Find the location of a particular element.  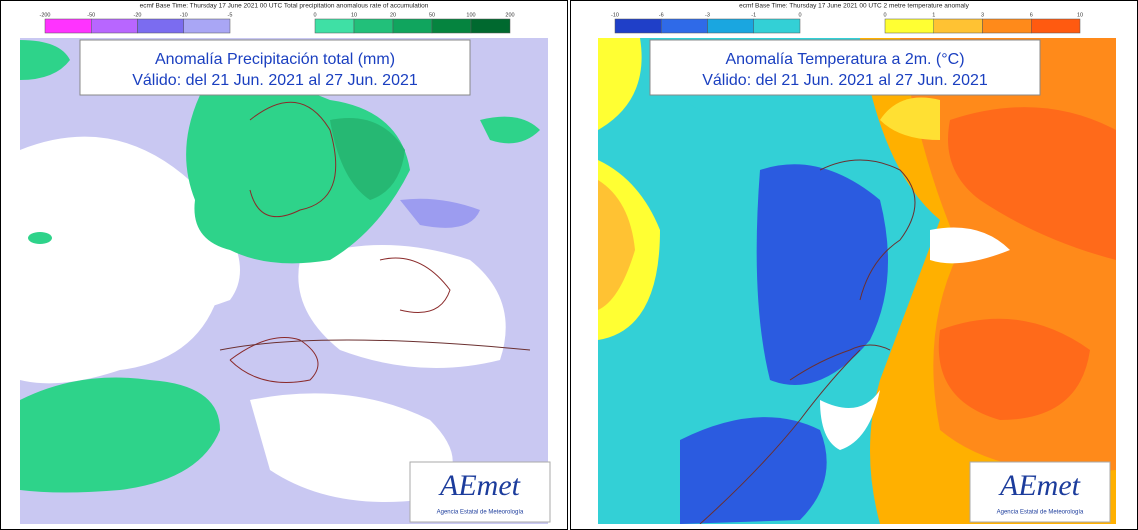

scale-label: -1 is located at coordinates (753, 15).